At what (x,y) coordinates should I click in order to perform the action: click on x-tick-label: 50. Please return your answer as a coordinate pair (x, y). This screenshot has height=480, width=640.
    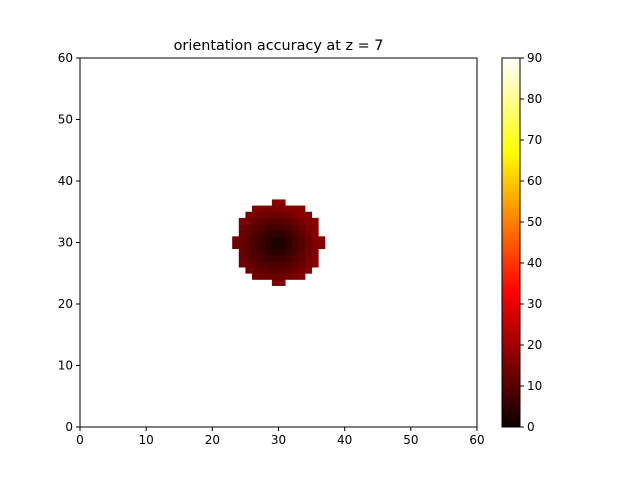
    Looking at the image, I should click on (410, 440).